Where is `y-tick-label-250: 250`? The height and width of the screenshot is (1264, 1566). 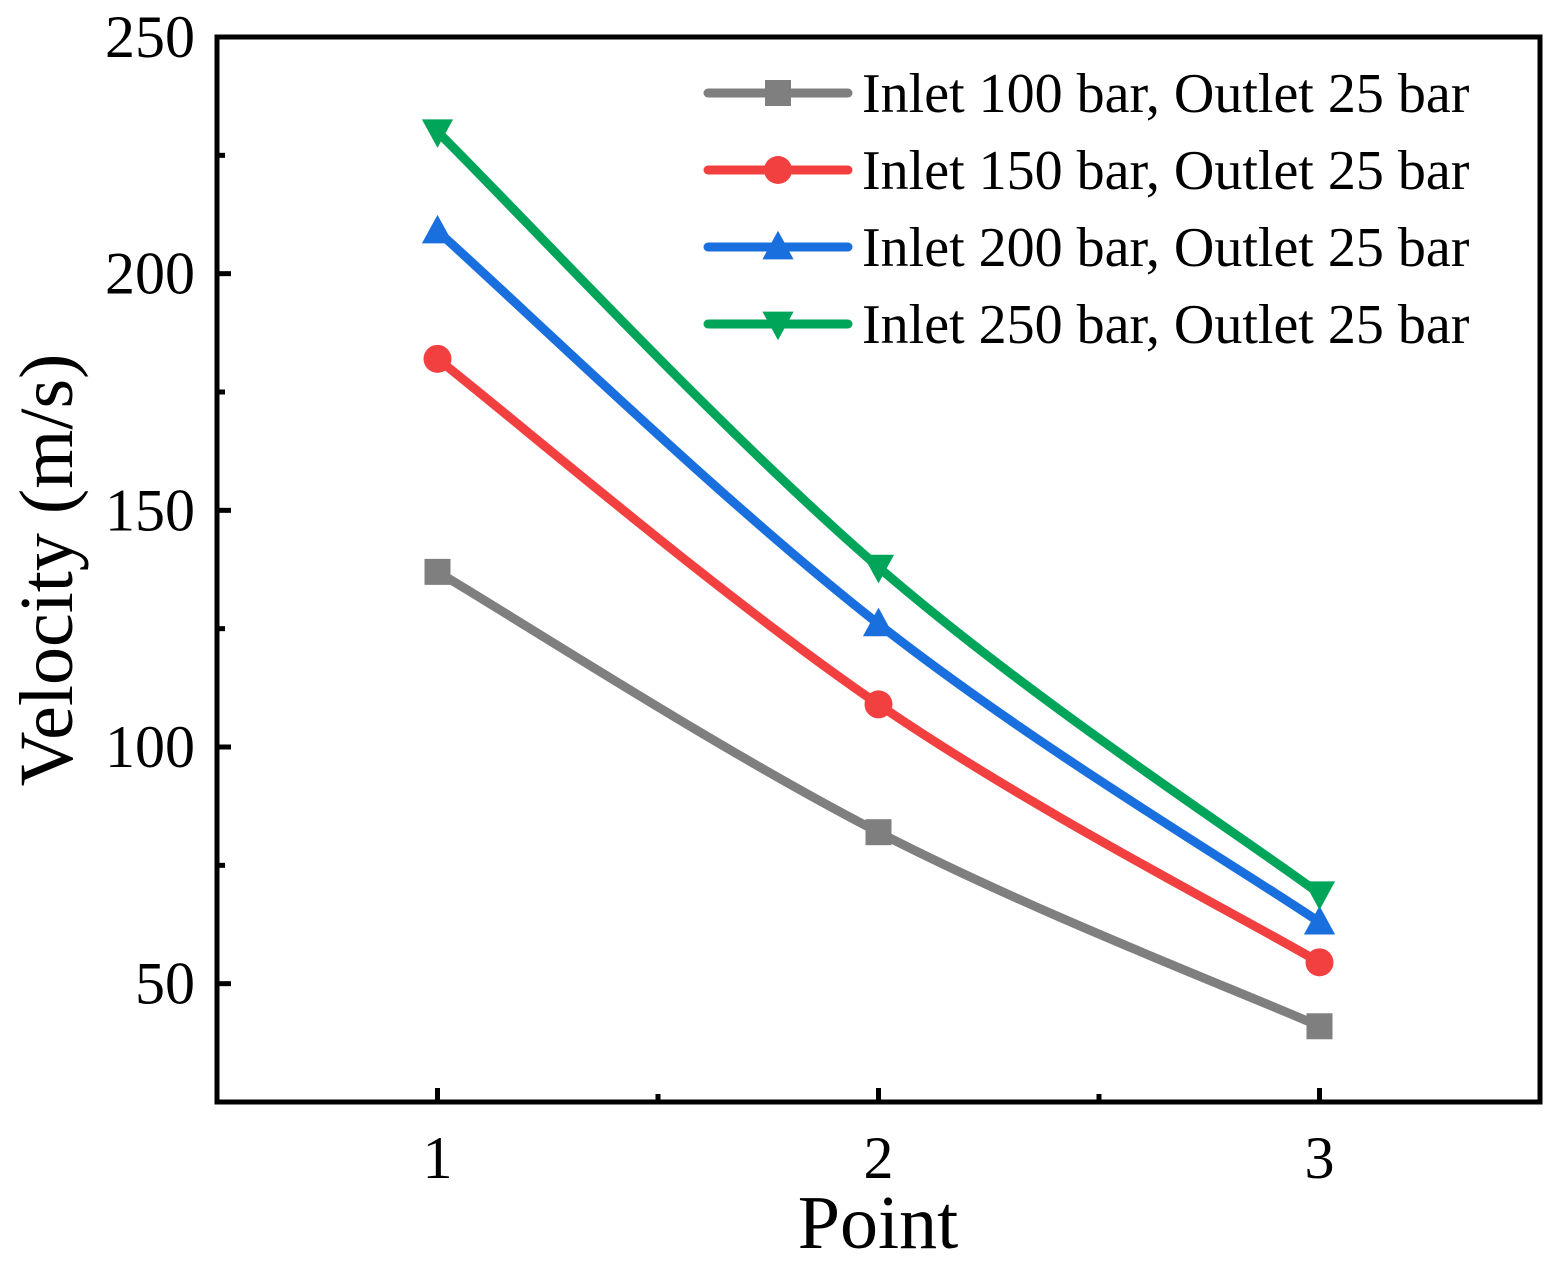
y-tick-label-250: 250 is located at coordinates (150, 37).